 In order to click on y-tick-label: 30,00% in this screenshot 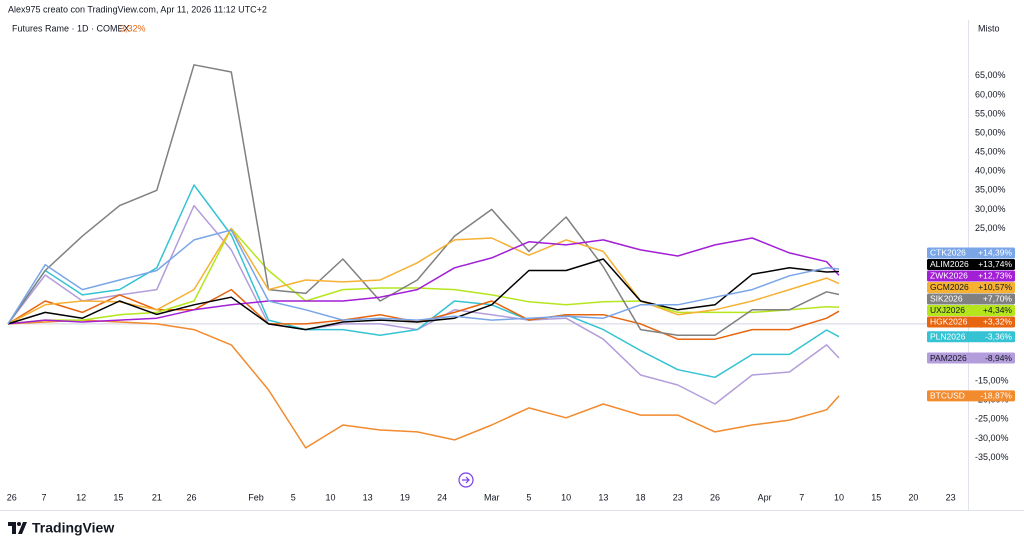, I will do `click(990, 209)`.